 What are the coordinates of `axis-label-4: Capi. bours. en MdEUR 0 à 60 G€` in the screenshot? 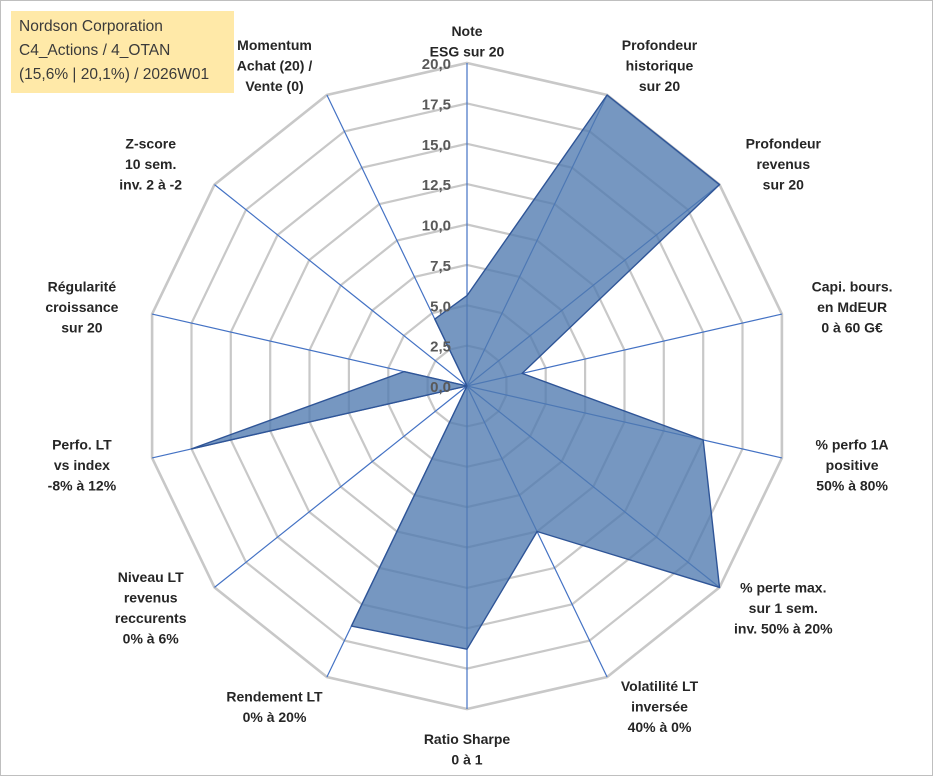 It's located at (852, 306).